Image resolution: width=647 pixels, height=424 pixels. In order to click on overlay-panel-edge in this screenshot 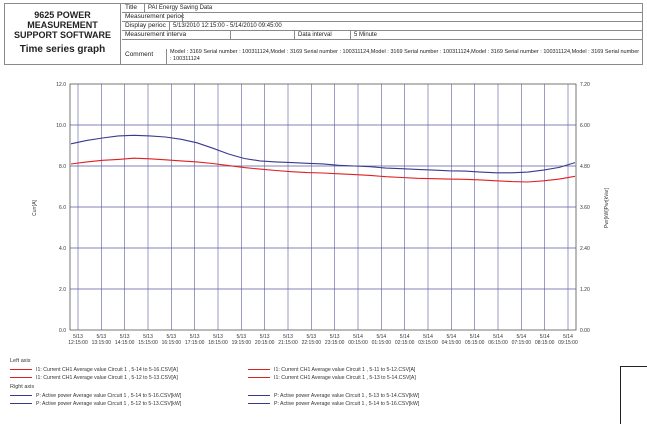, I will do `click(633, 395)`.